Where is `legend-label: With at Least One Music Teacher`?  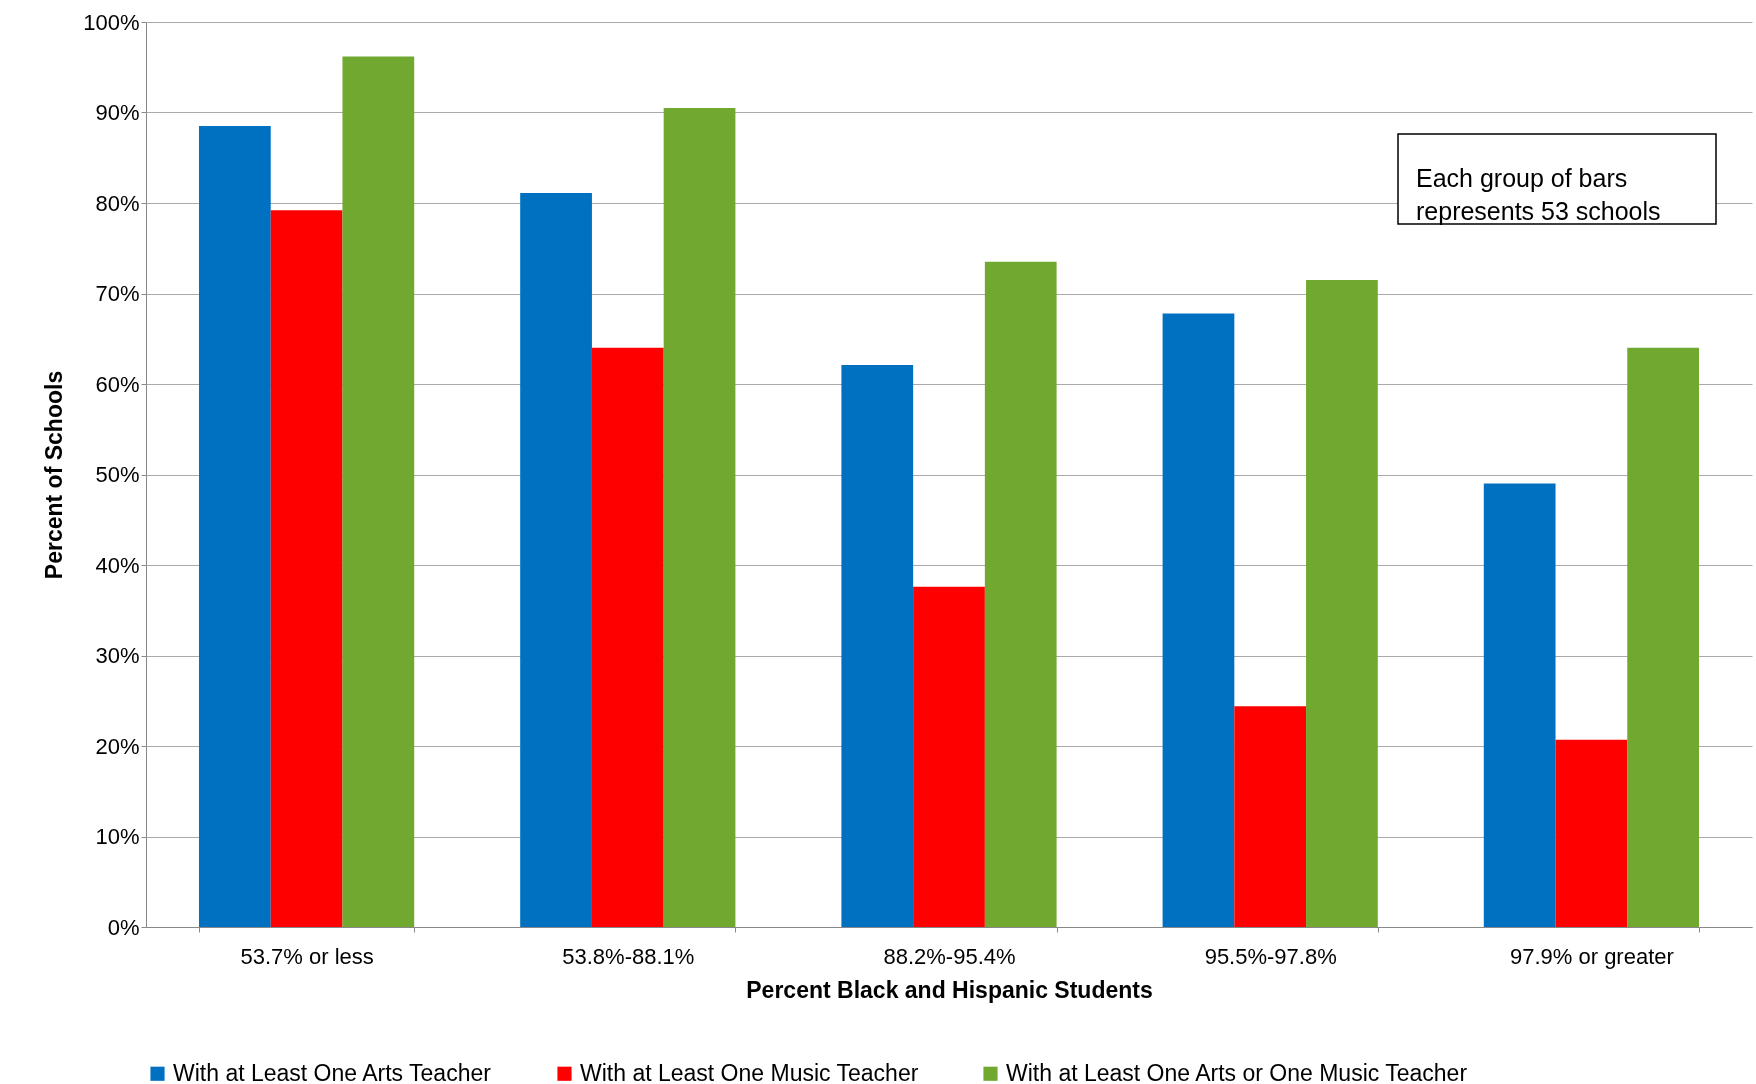 legend-label: With at Least One Music Teacher is located at coordinates (749, 1071).